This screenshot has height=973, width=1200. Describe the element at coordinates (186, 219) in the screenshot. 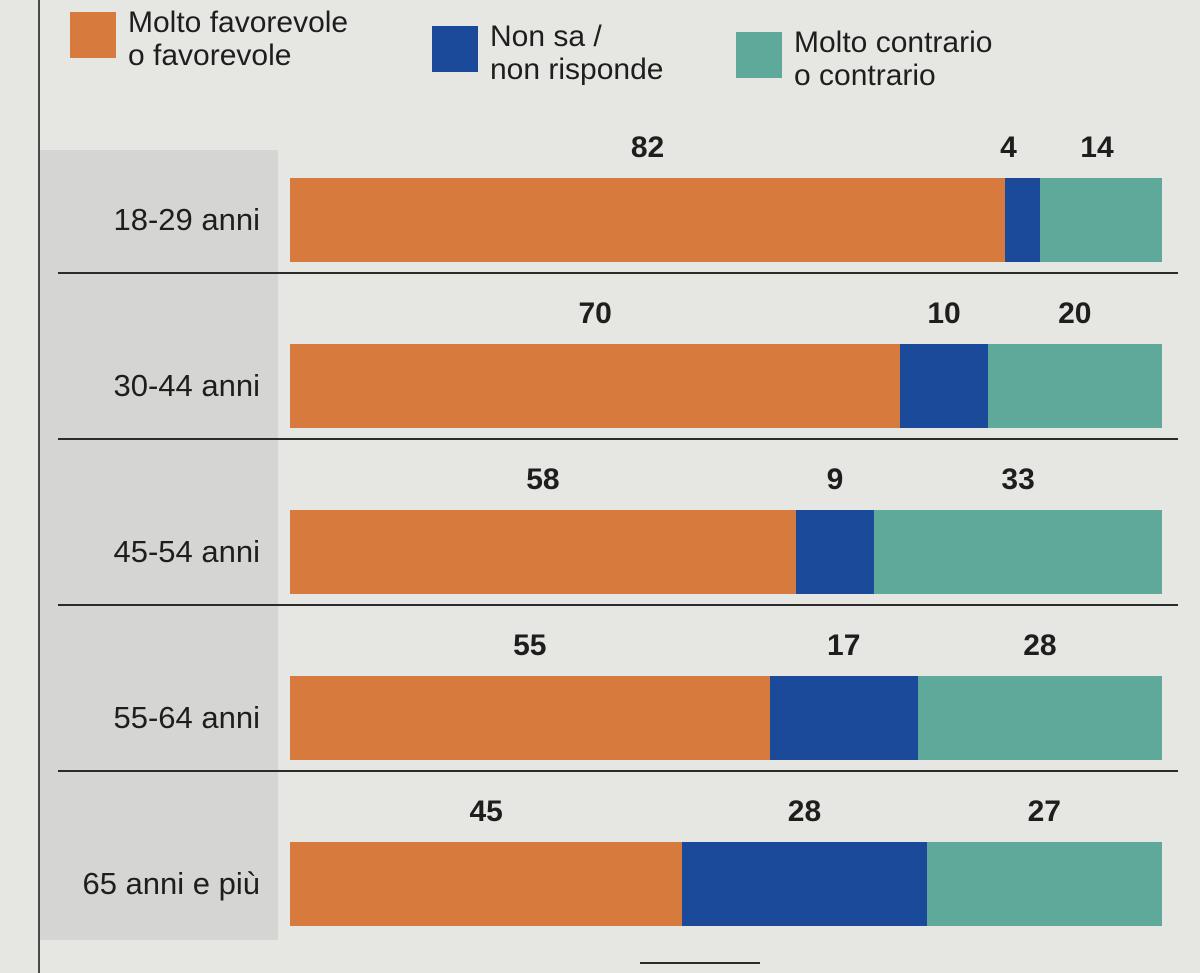

I see `category-label-18-29-anni: 18-29 anni` at that location.